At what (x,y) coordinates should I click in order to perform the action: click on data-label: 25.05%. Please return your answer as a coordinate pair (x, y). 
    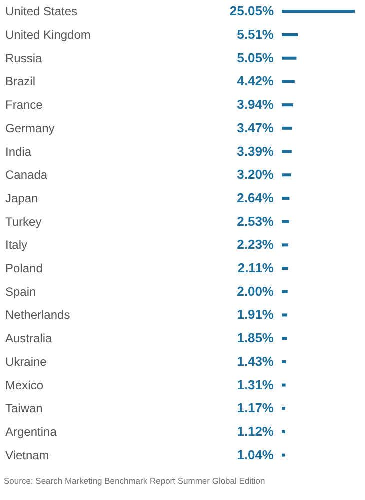
    Looking at the image, I should click on (252, 11).